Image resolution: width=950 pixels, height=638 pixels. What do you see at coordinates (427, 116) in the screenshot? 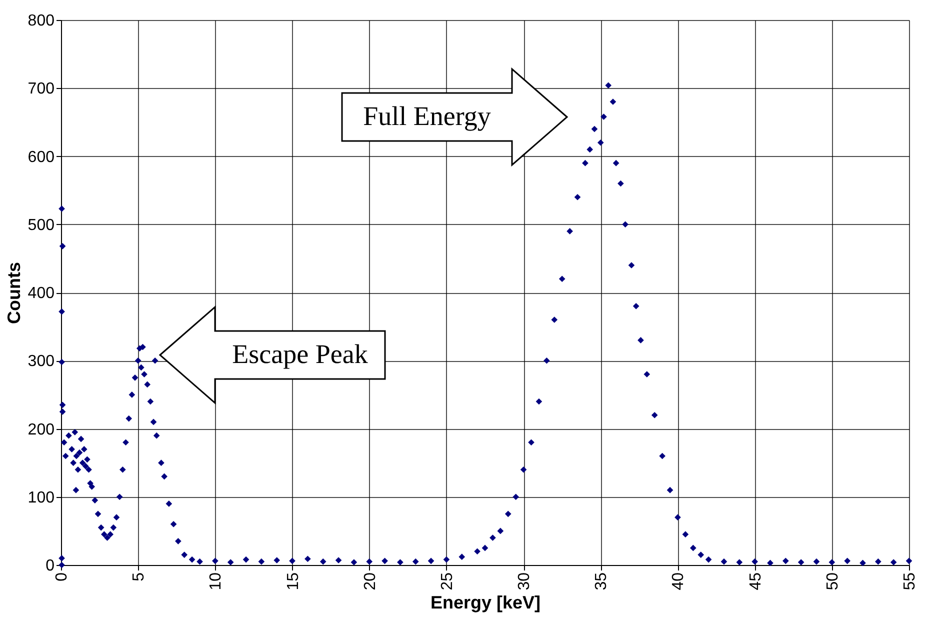
I see `annotation: Full Energy` at bounding box center [427, 116].